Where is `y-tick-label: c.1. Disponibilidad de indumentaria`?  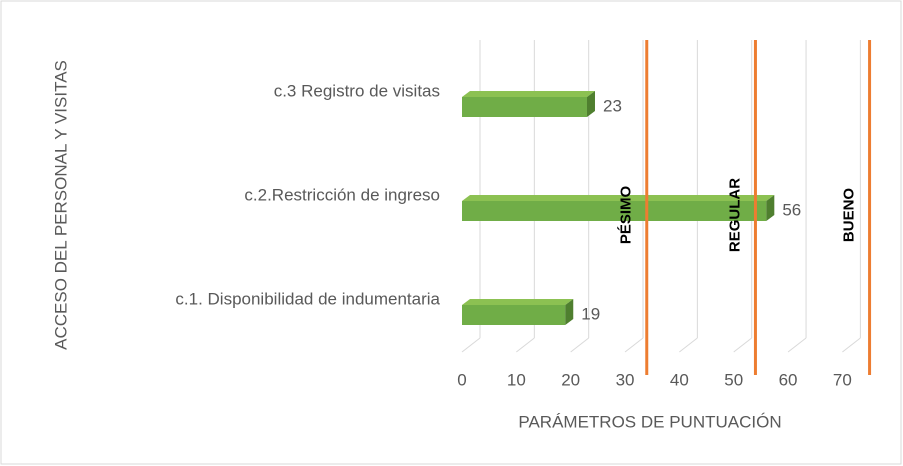
y-tick-label: c.1. Disponibilidad de indumentaria is located at coordinates (307, 298).